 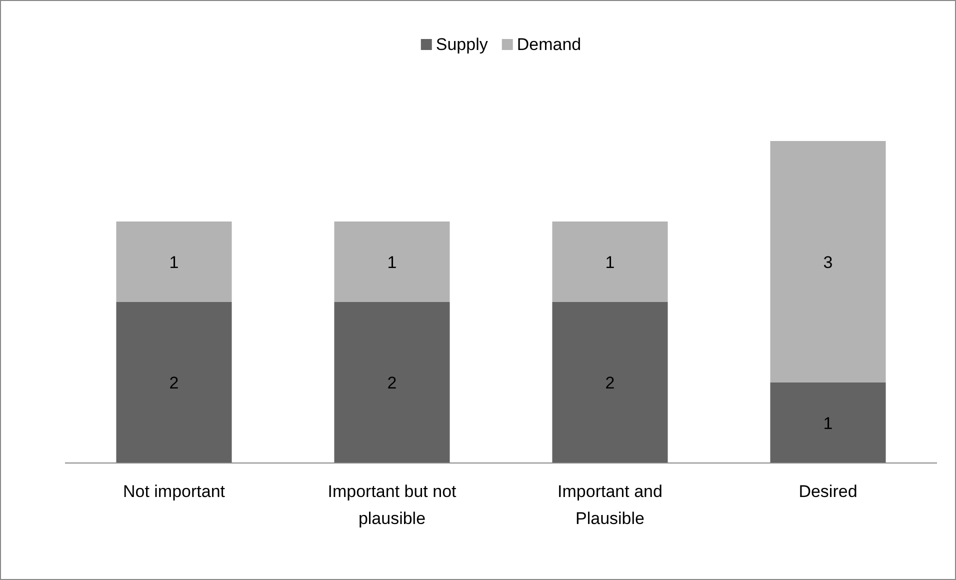 What do you see at coordinates (174, 491) in the screenshot?
I see `x-tick-label: Not important` at bounding box center [174, 491].